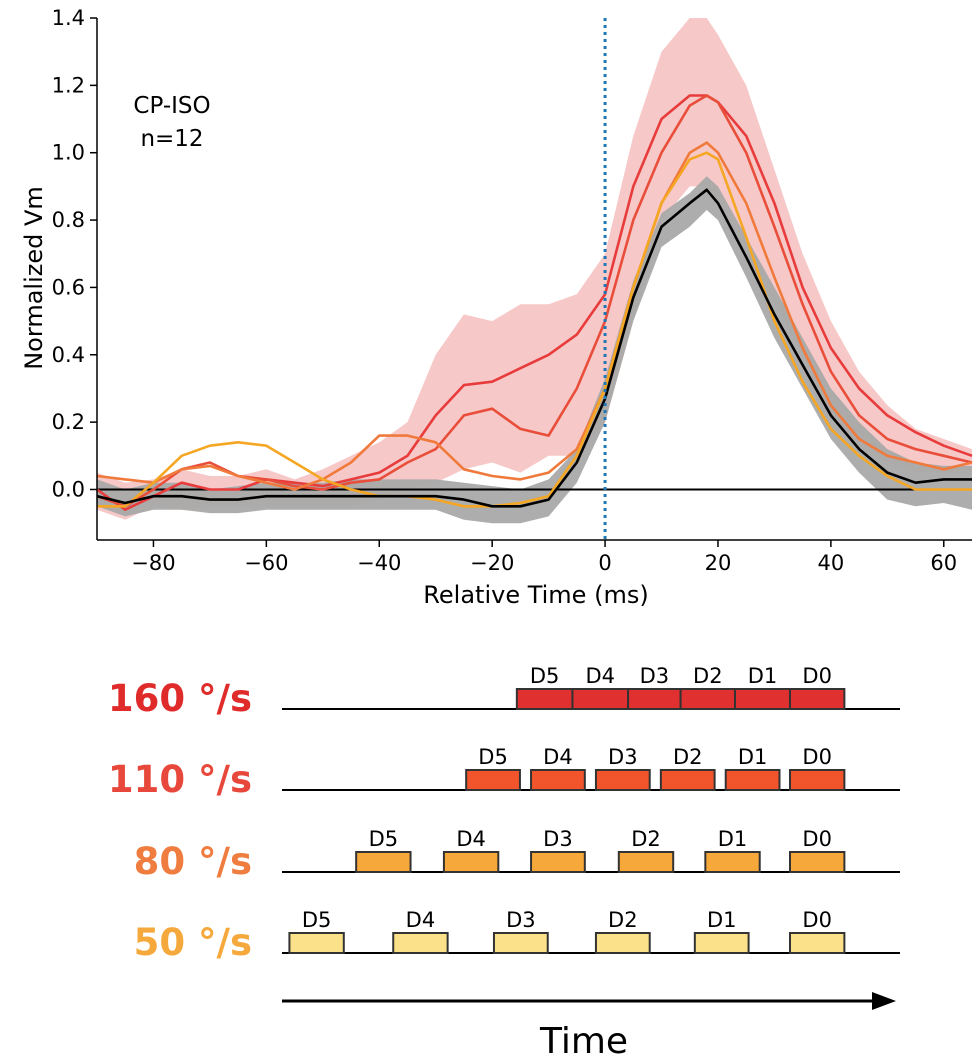  I want to click on speed-label: 50 °/s, so click(193, 942).